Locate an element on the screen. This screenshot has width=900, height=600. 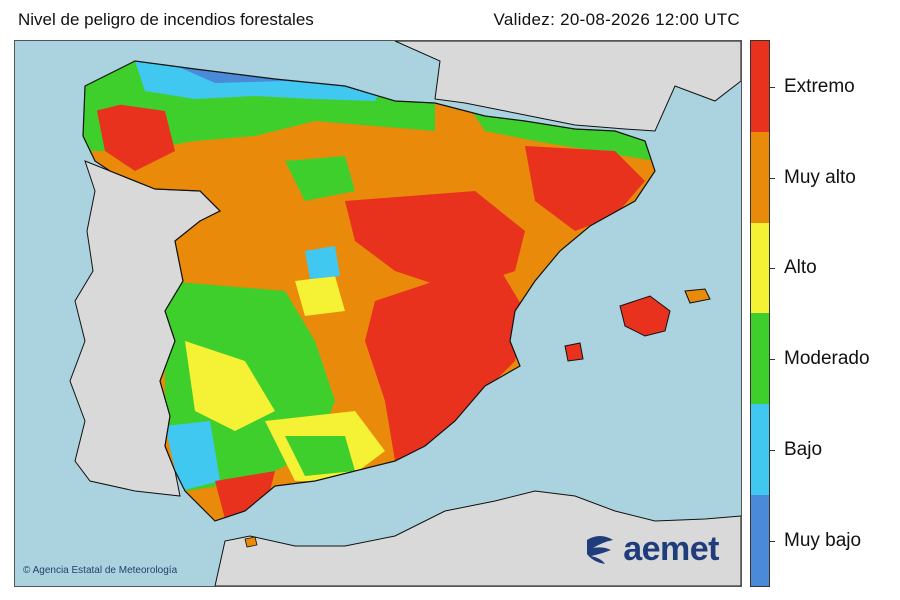
legend-band-bajo is located at coordinates (760, 450).